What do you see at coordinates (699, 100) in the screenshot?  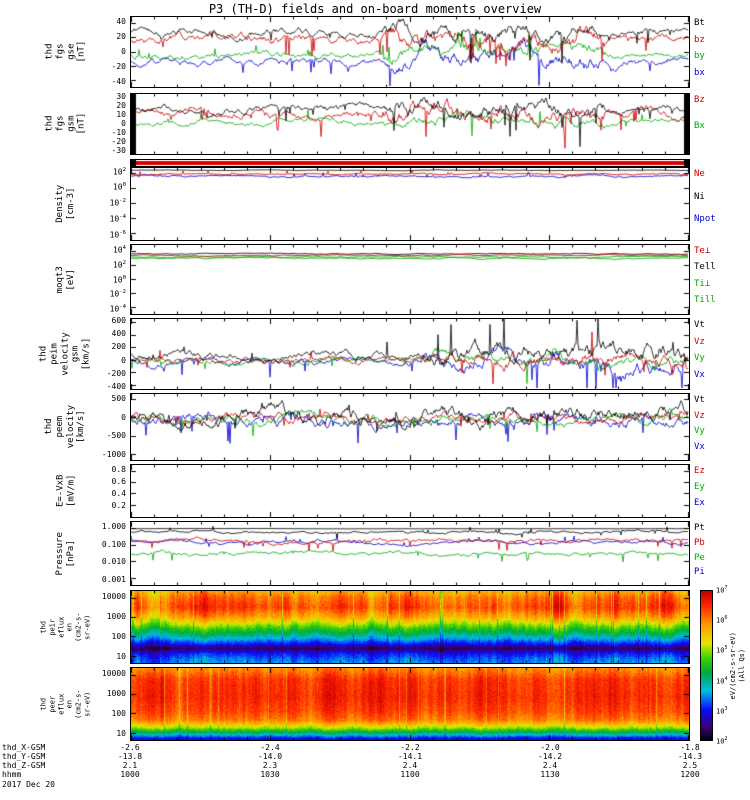 I see `series-label-Bz: Bz` at bounding box center [699, 100].